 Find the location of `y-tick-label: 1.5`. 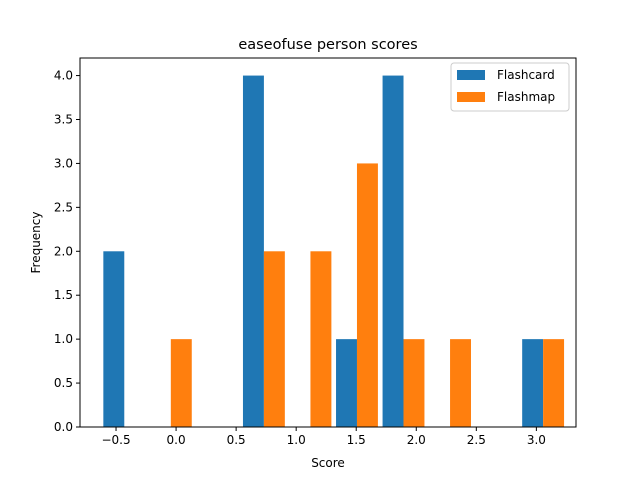

y-tick-label: 1.5 is located at coordinates (63, 295).